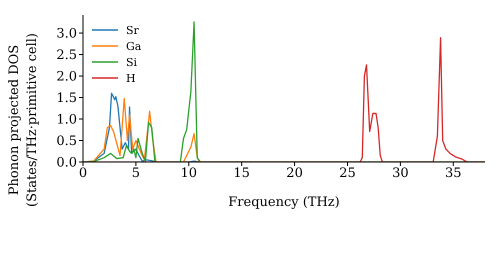  Describe the element at coordinates (294, 174) in the screenshot. I see `x-tick-label: 20` at that location.